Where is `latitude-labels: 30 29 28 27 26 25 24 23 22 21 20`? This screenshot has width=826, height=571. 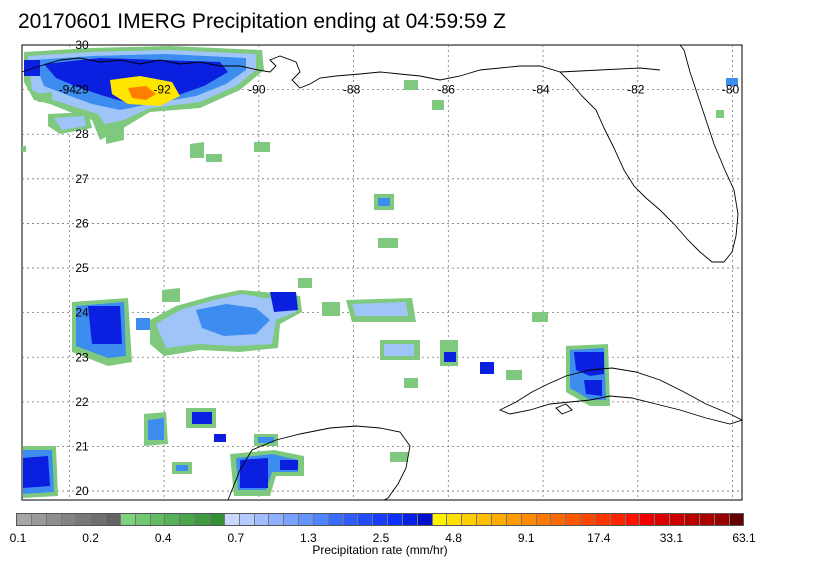
latitude-labels: 30 29 28 27 26 25 24 23 22 21 20 is located at coordinates (82, 268).